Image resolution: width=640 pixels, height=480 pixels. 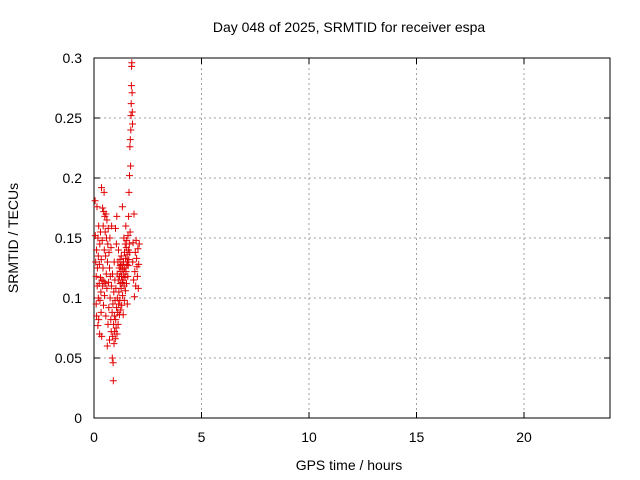 What do you see at coordinates (94, 437) in the screenshot?
I see `x-tick-label: 0` at bounding box center [94, 437].